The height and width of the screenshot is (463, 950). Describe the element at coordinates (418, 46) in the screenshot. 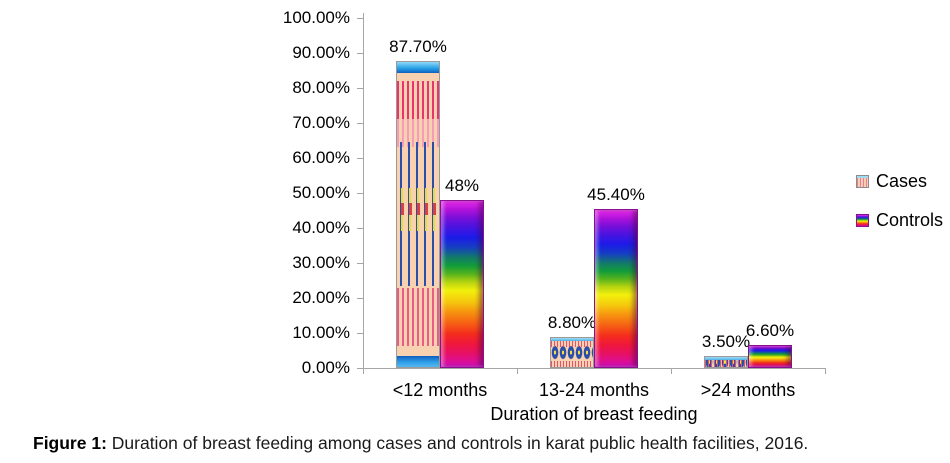

I see `bar-value-label: 87.70%` at that location.